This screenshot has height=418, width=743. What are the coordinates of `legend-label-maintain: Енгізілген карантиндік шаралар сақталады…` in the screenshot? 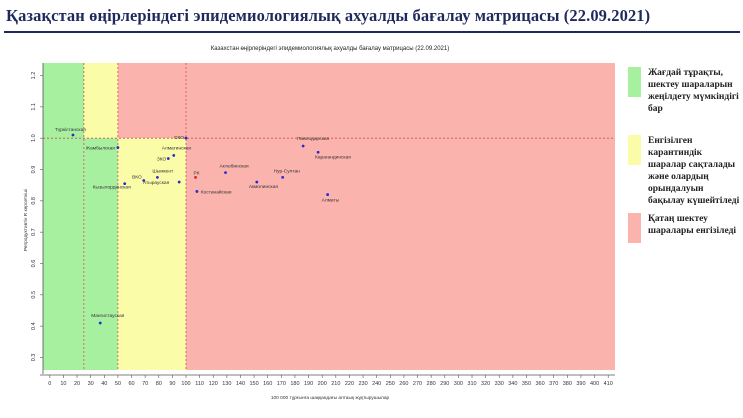 It's located at (694, 171).